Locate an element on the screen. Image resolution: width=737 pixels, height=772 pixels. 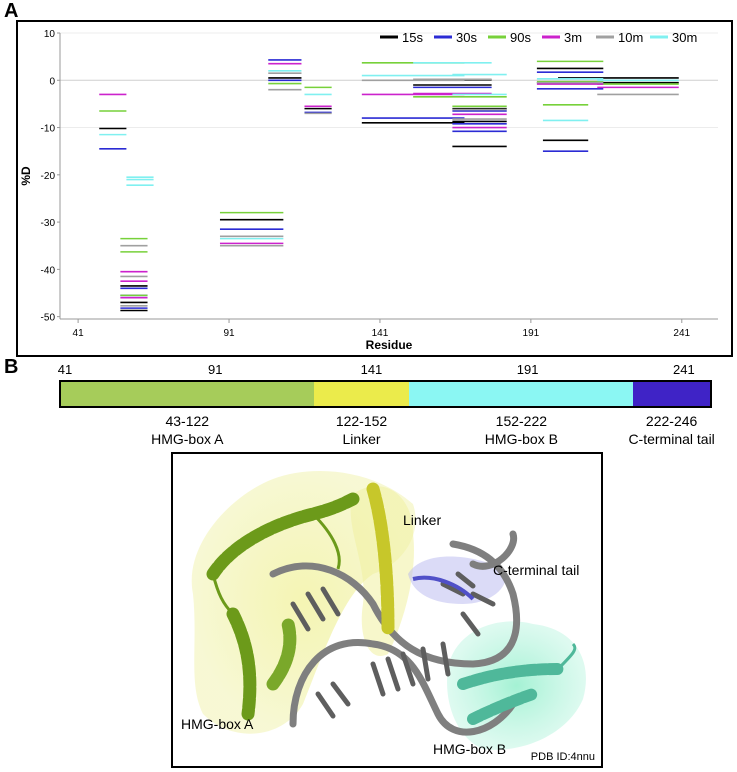
panel-a-letter: A is located at coordinates (11, 11).